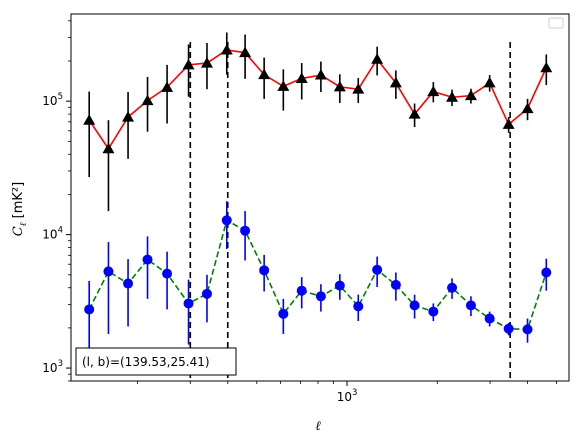 The height and width of the screenshot is (441, 580). I want to click on annotation-box: (l, b)=(139.53,25.41), so click(156, 361).